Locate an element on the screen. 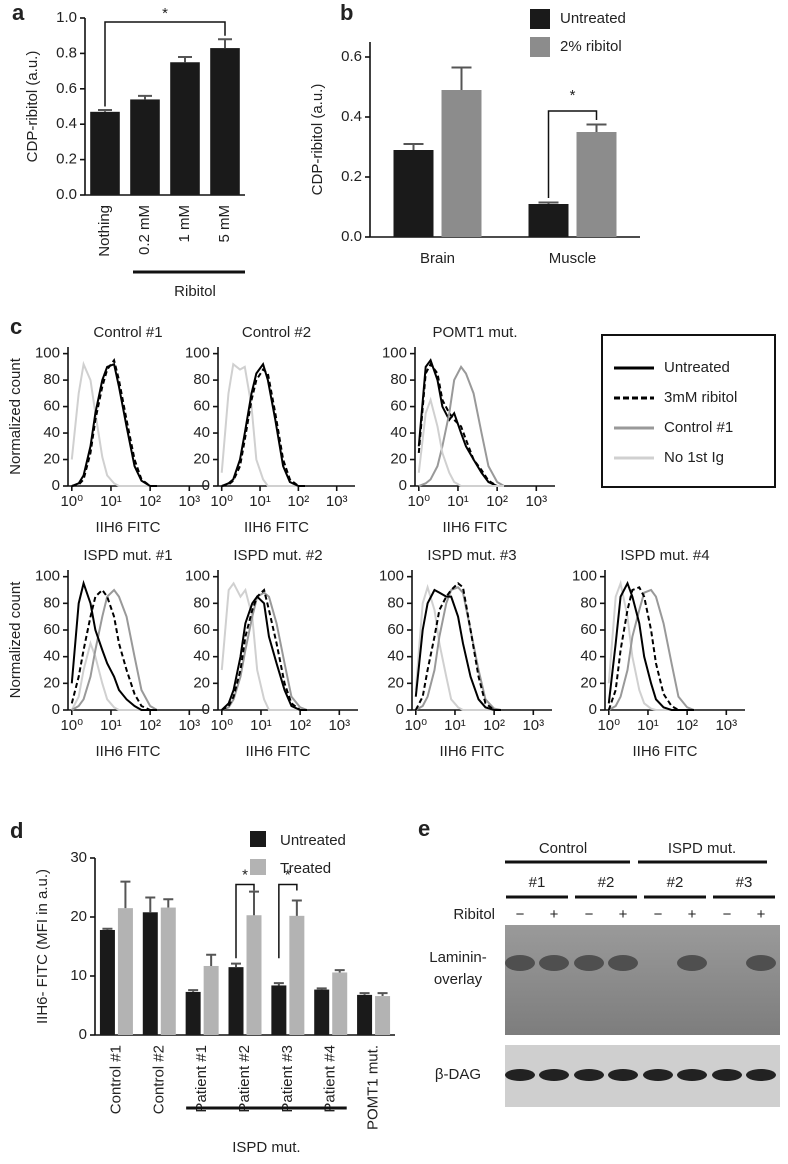 The image size is (788, 1164). chart-title: Control #1 is located at coordinates (127, 332).